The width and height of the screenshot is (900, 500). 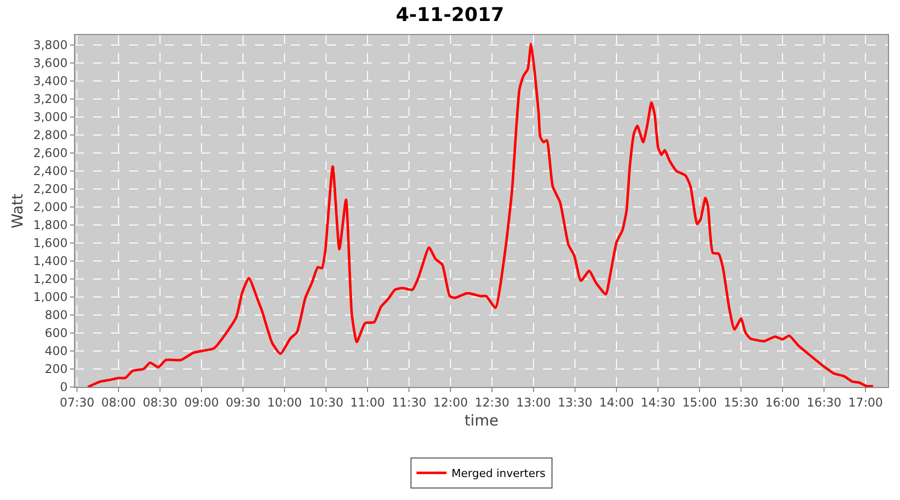 I want to click on x-axis-title: time, so click(x=481, y=420).